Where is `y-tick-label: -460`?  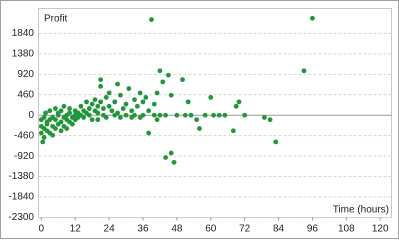
y-tick-label: -460 is located at coordinates (24, 135).